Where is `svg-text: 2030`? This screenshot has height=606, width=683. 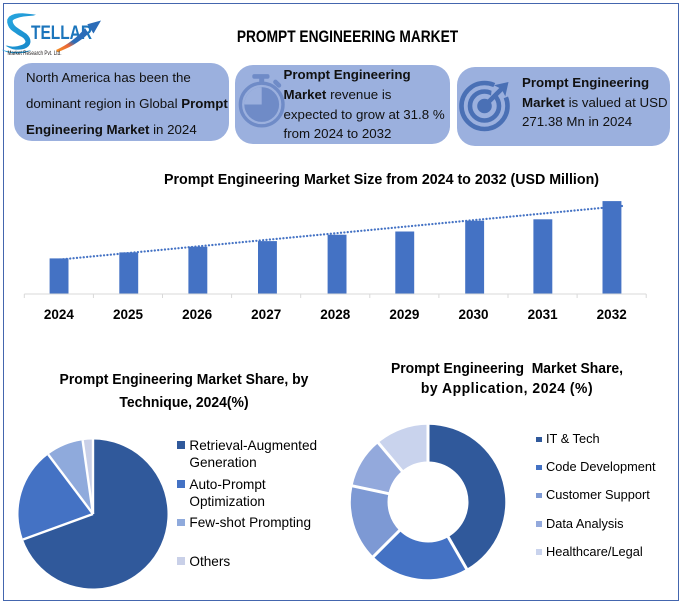 svg-text: 2030 is located at coordinates (473, 314).